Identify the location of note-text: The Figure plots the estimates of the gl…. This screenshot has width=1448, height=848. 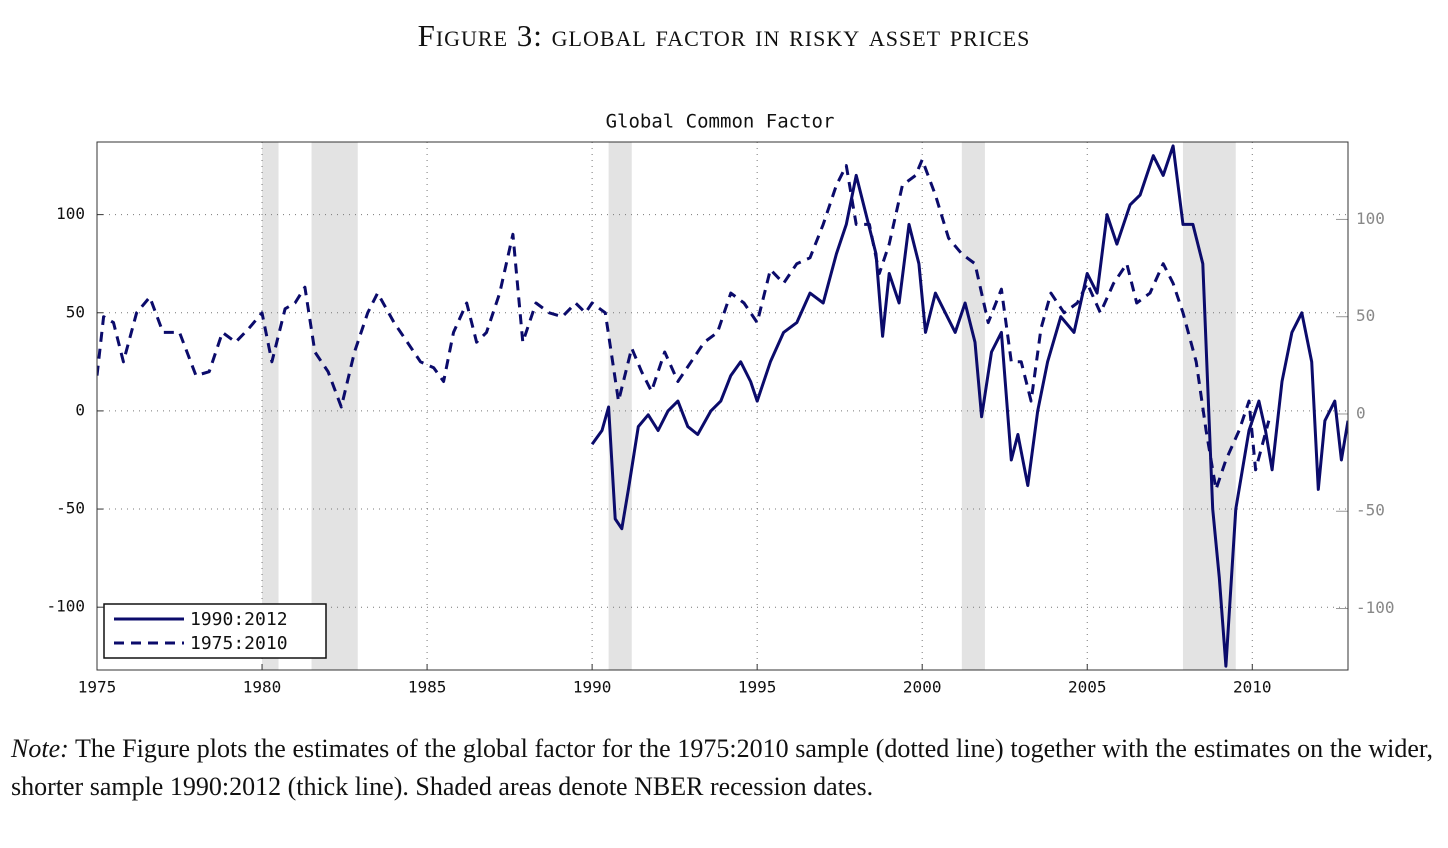
(722, 767).